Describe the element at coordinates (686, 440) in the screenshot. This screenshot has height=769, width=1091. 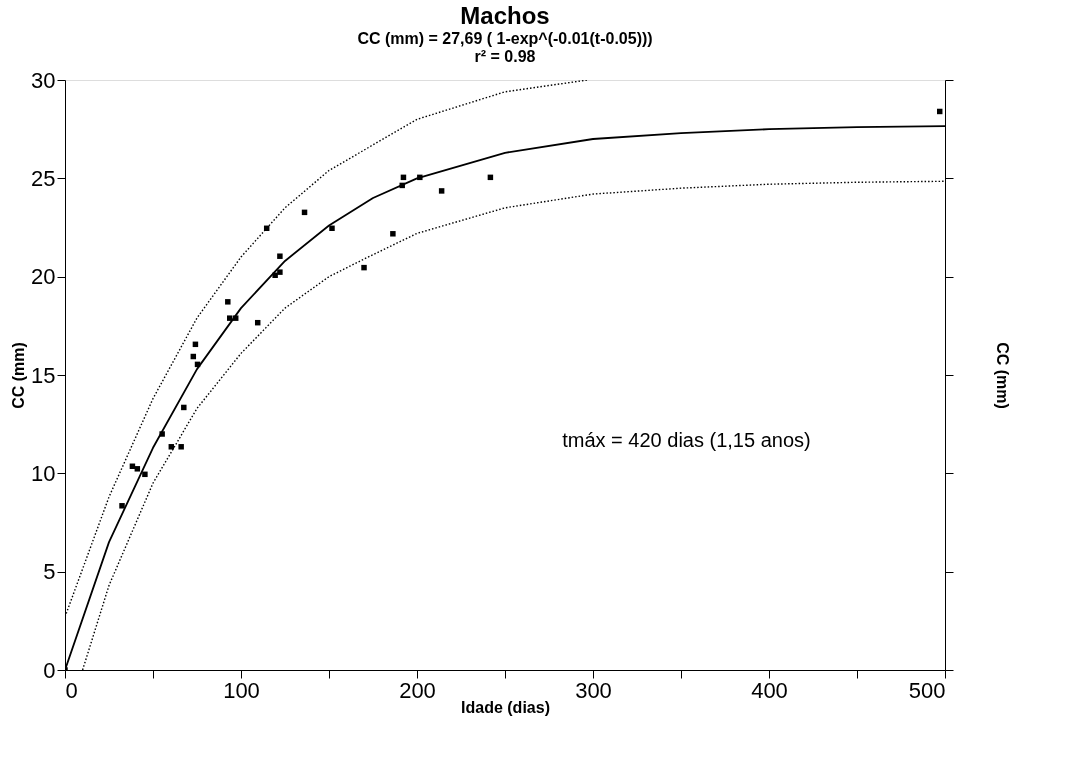
I see `annotation: tmáx = 420 dias (1,15 anos)` at that location.